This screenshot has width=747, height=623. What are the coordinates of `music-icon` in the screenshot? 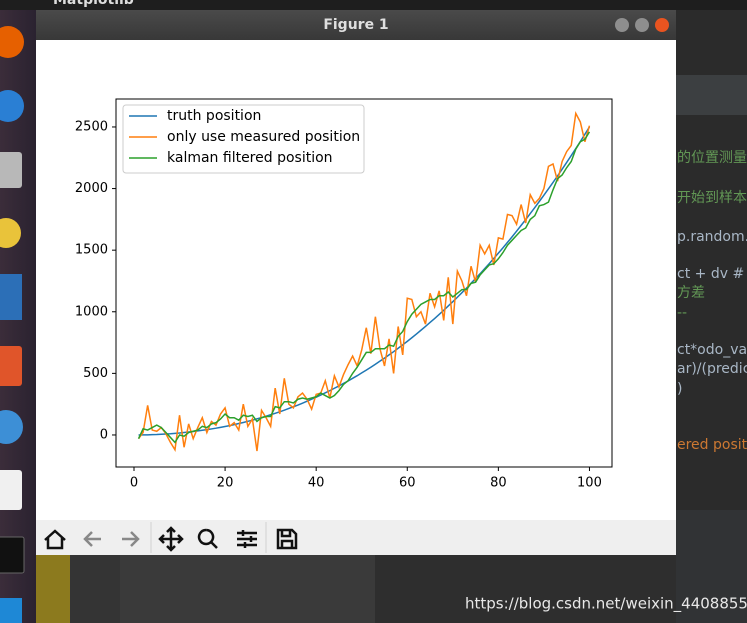 It's located at (10, 233).